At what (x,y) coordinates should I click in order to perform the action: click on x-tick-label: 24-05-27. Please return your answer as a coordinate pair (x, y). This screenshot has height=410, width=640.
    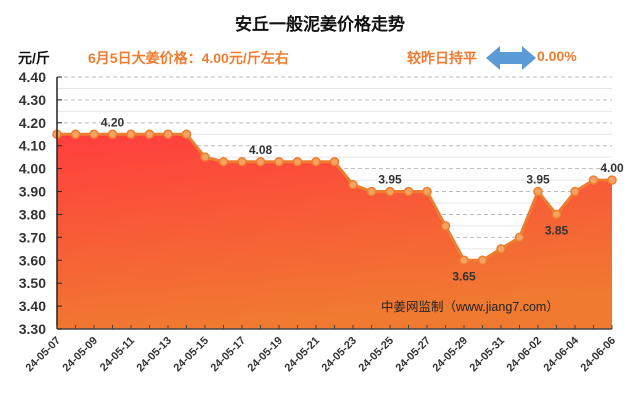
    Looking at the image, I should click on (413, 355).